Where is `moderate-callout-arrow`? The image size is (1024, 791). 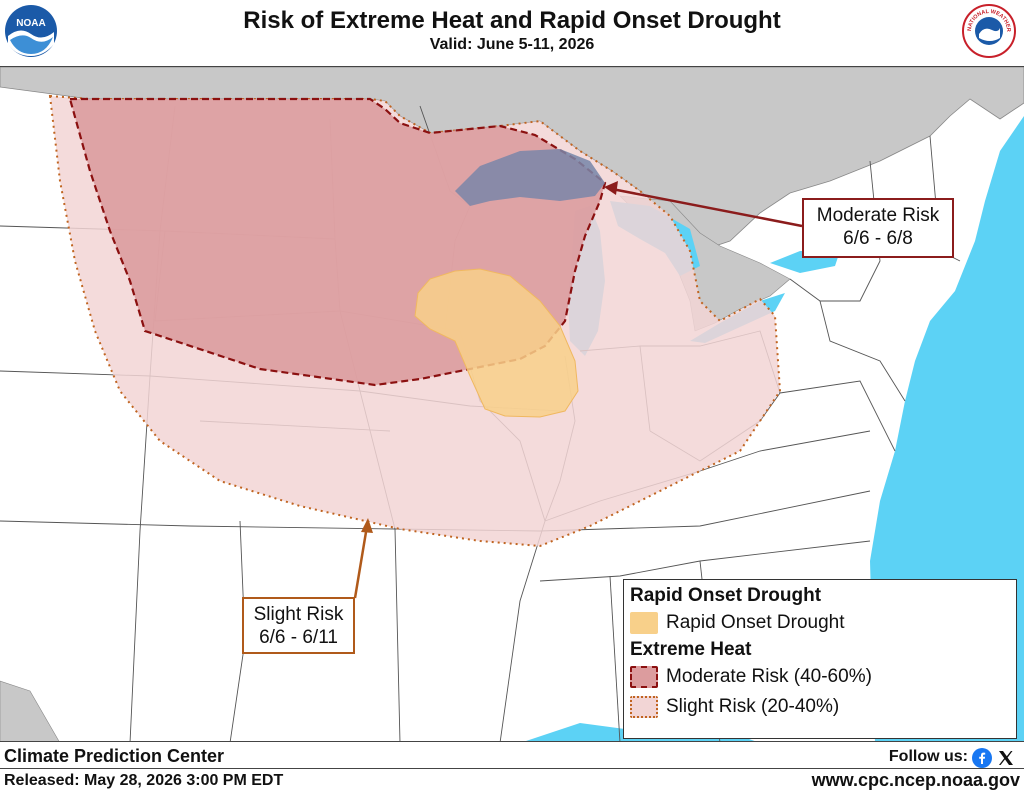
moderate-callout-arrow is located at coordinates (707, 207).